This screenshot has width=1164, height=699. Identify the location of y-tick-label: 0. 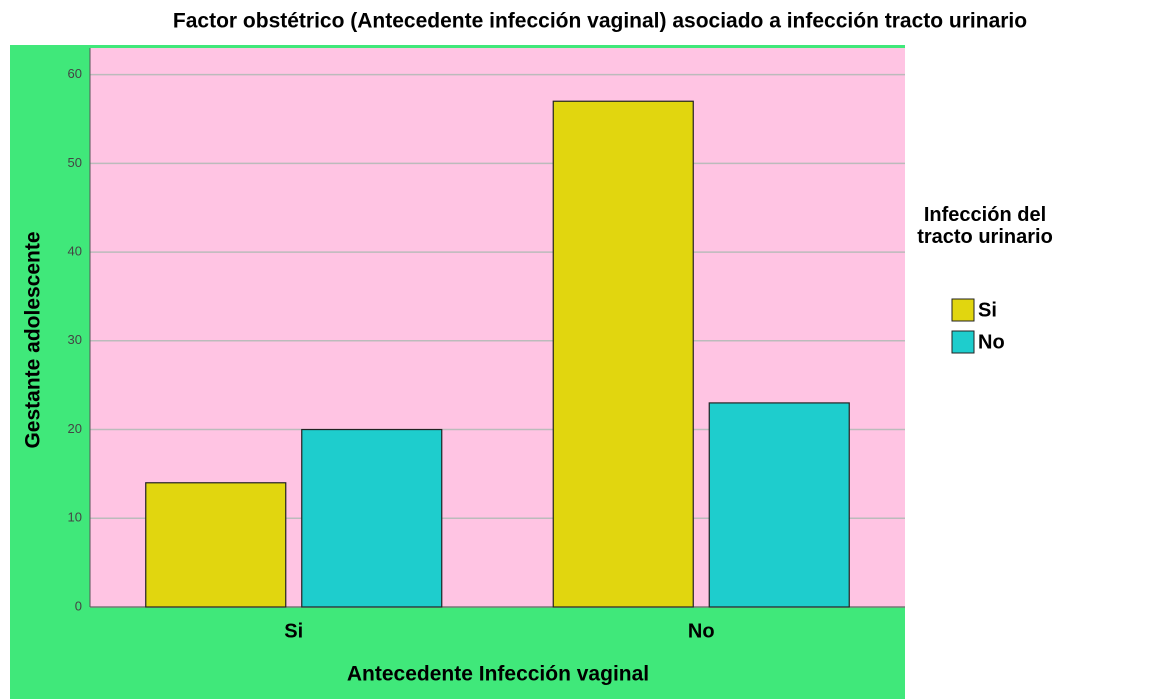
(78, 605).